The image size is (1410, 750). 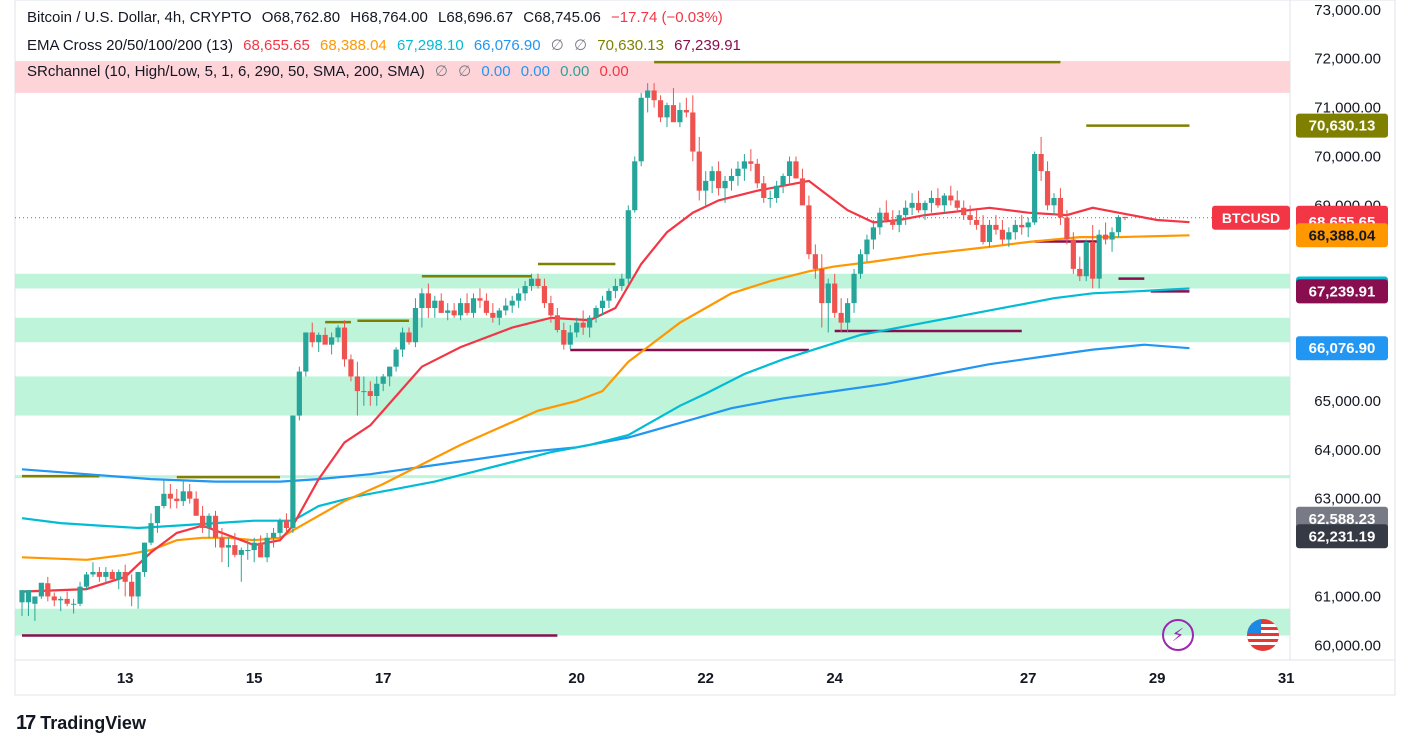 What do you see at coordinates (562, 17) in the screenshot?
I see `close-value: C68,745.06` at bounding box center [562, 17].